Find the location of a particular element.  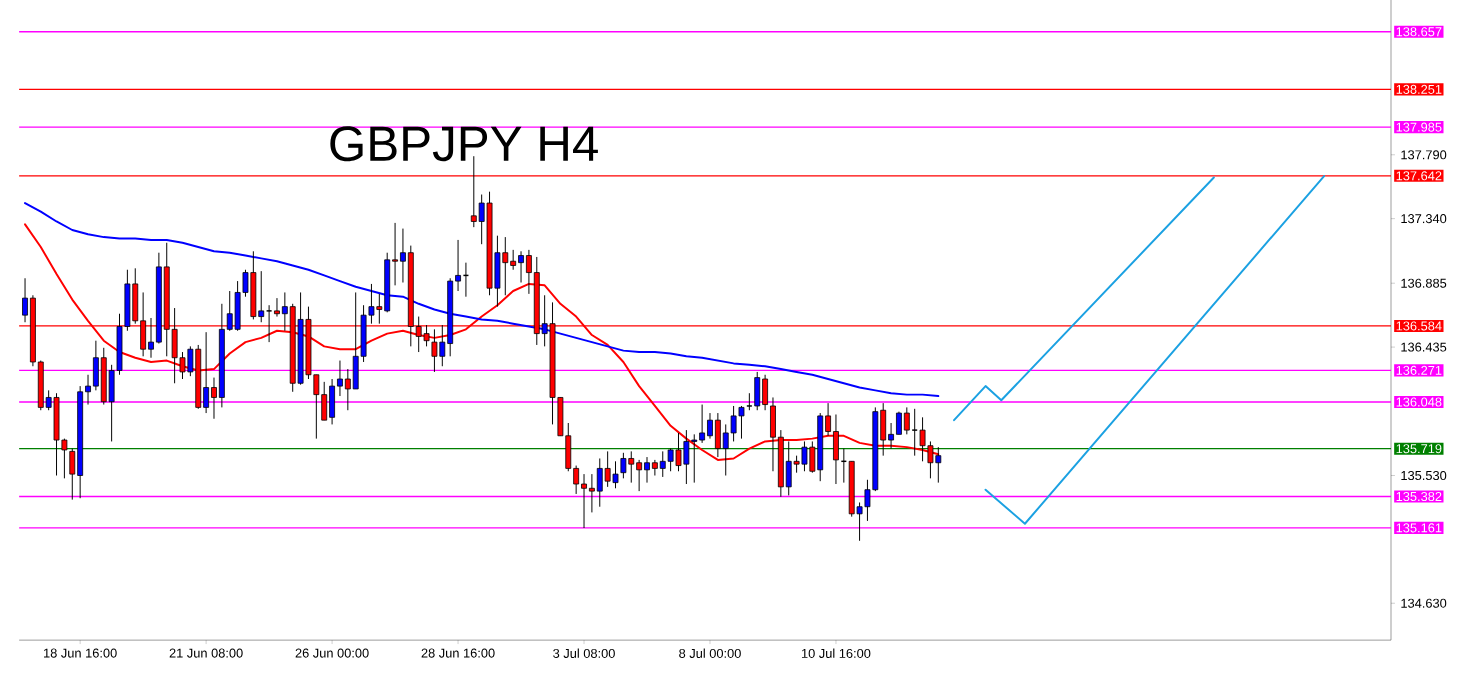

x-tick-label: 10 Jul 16:00 is located at coordinates (836, 653).